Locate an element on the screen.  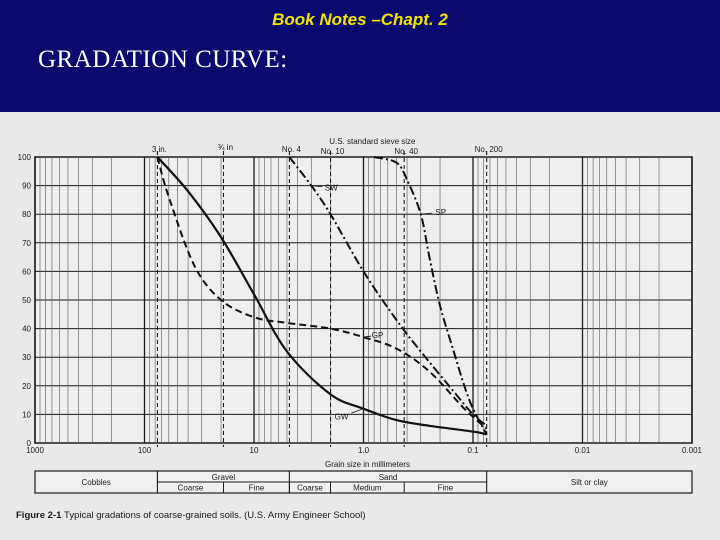
series-label-sw: SW is located at coordinates (331, 188).